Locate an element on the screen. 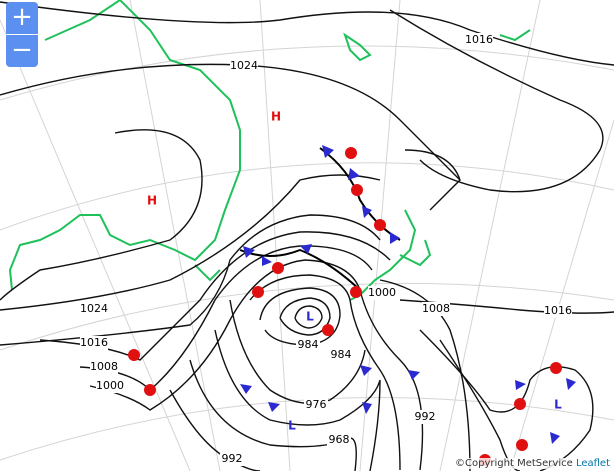 The width and height of the screenshot is (614, 471). front-line is located at coordinates (360, 194).